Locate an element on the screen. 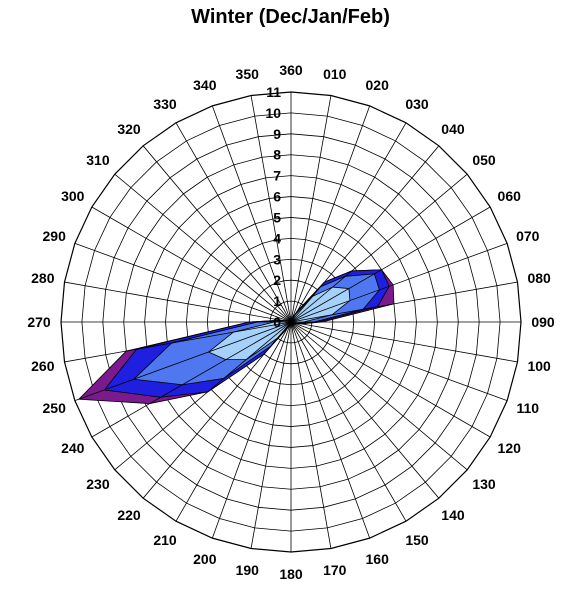  radial-label: 9 is located at coordinates (277, 134).